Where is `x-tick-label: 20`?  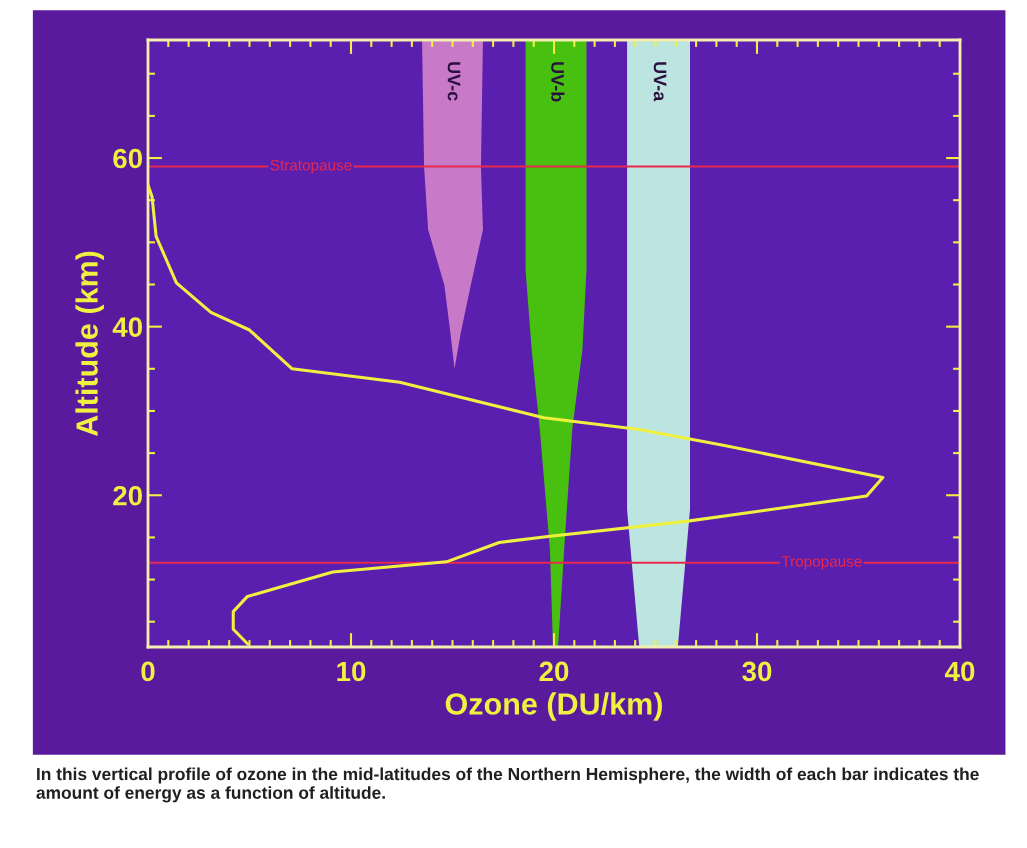 x-tick-label: 20 is located at coordinates (554, 671).